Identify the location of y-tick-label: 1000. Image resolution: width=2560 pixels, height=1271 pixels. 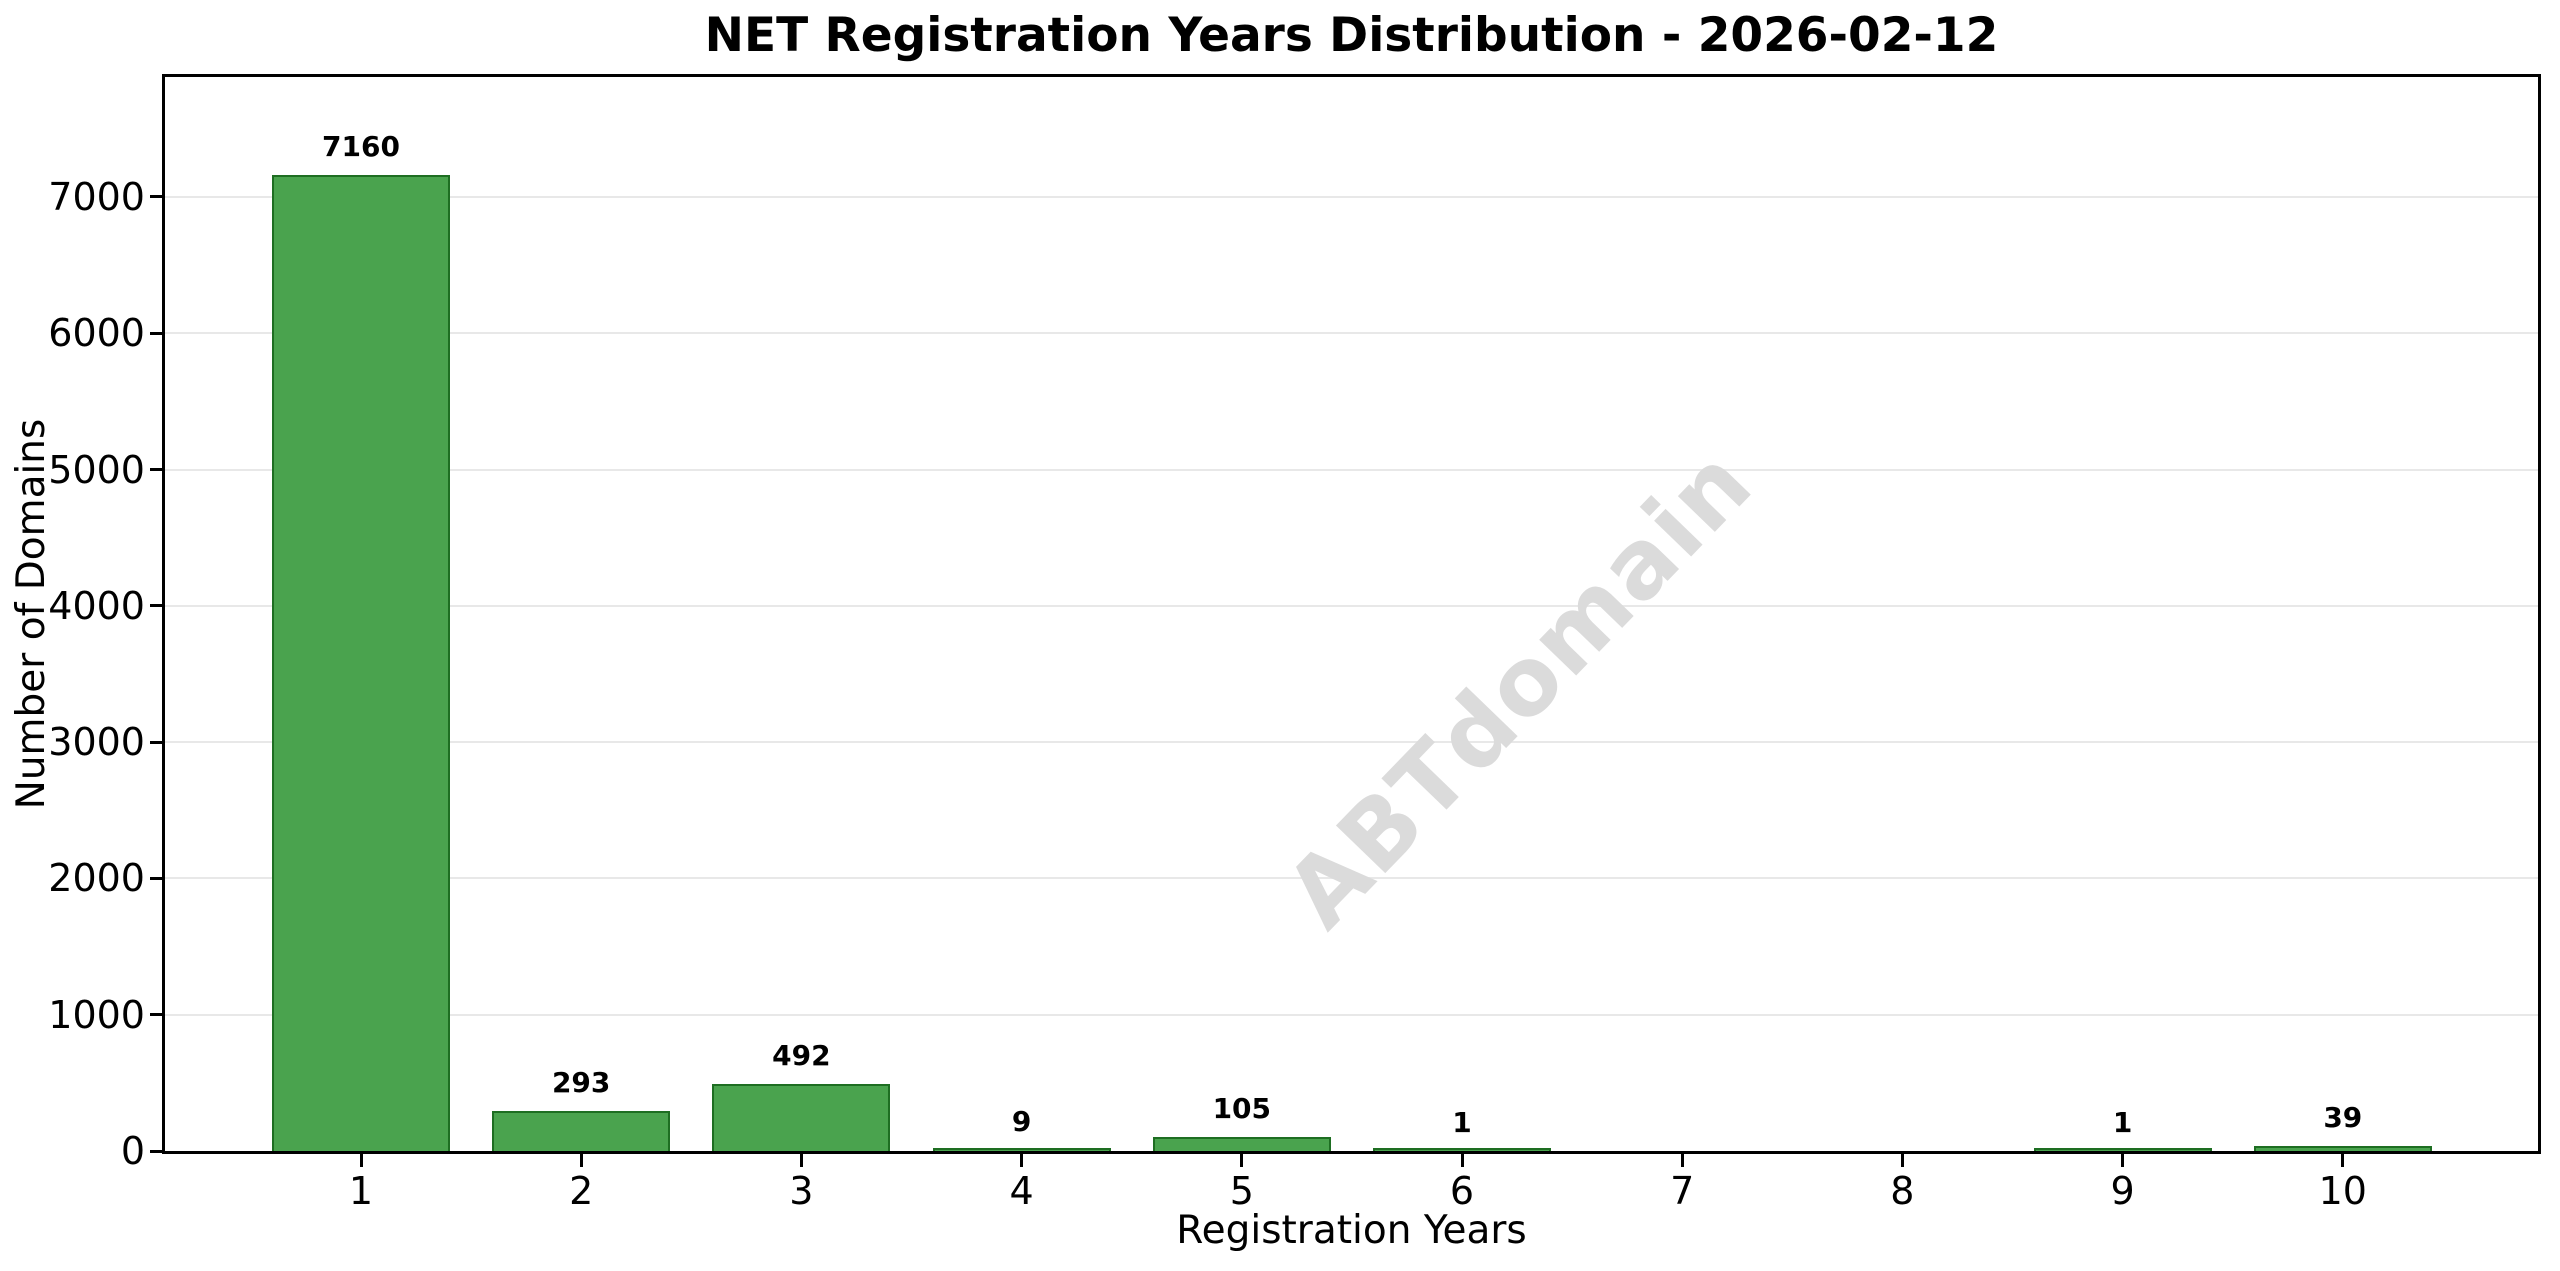
(96, 1014).